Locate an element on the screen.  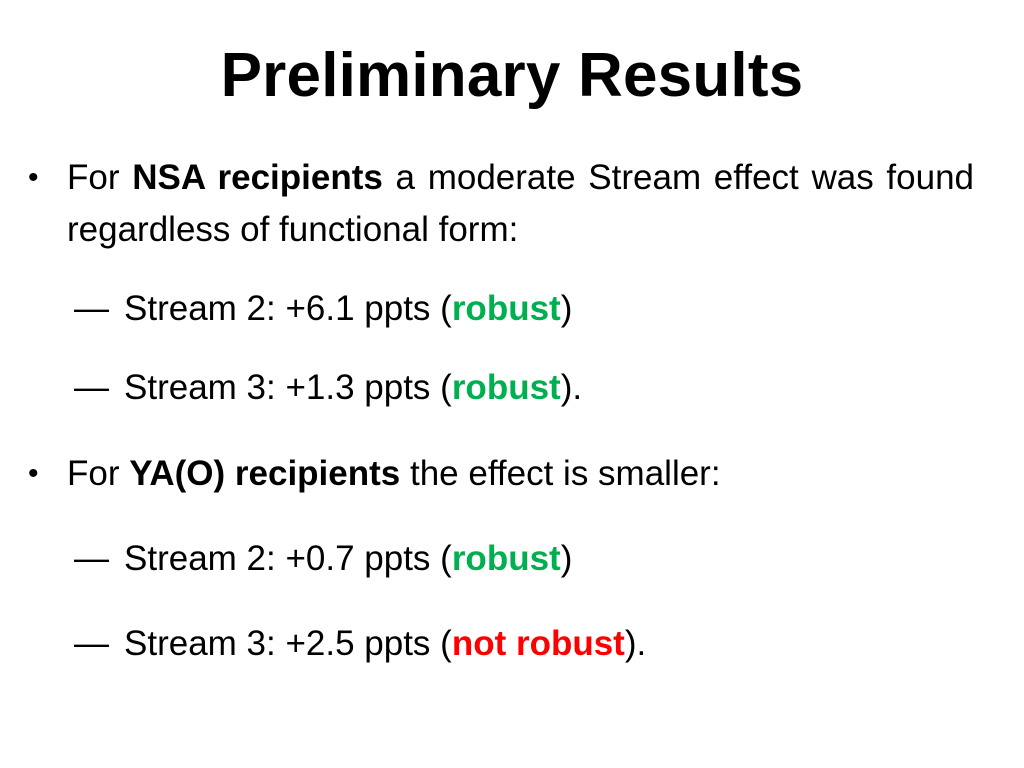
bullet-bold-term: YA(O) recipients is located at coordinates (265, 473).